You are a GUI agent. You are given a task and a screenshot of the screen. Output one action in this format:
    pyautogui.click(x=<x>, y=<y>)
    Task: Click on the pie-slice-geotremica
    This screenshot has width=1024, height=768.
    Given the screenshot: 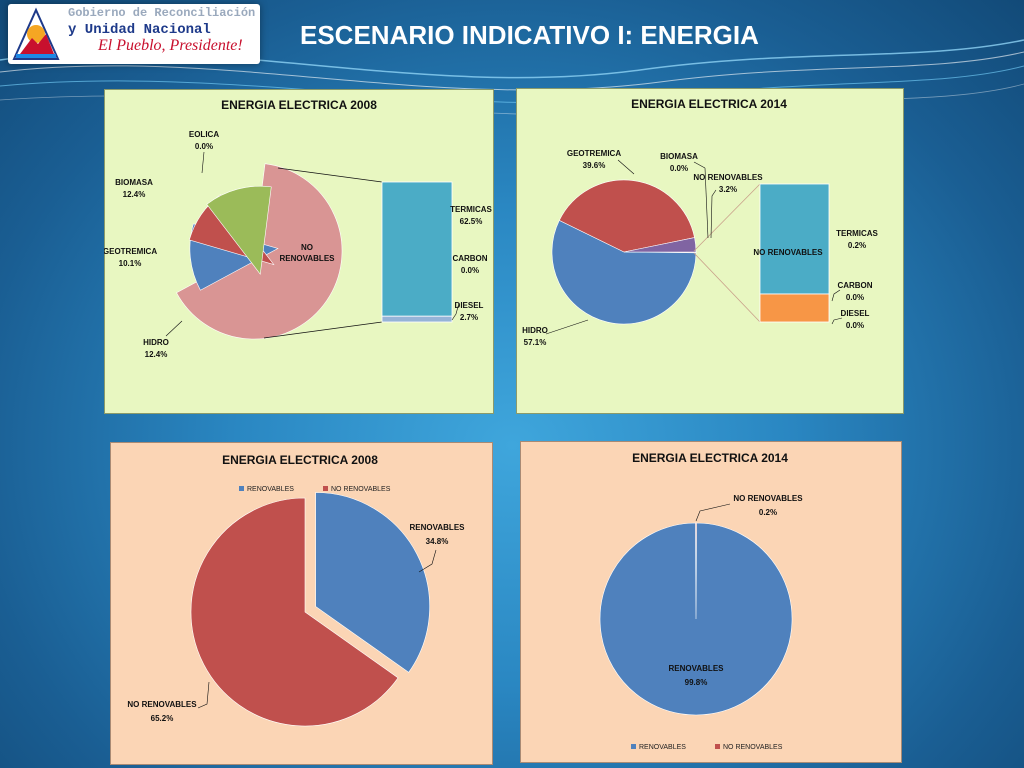 What is the action you would take?
    pyautogui.click(x=626, y=216)
    